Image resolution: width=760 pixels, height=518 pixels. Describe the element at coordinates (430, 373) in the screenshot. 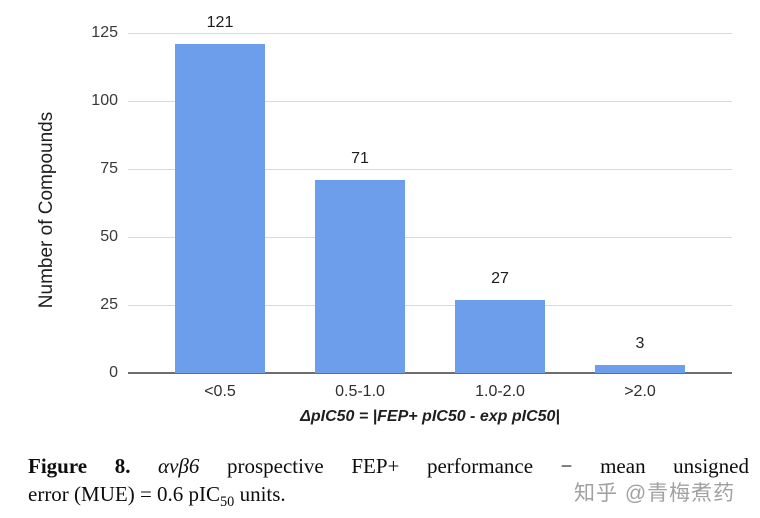

I see `axis-baseline` at that location.